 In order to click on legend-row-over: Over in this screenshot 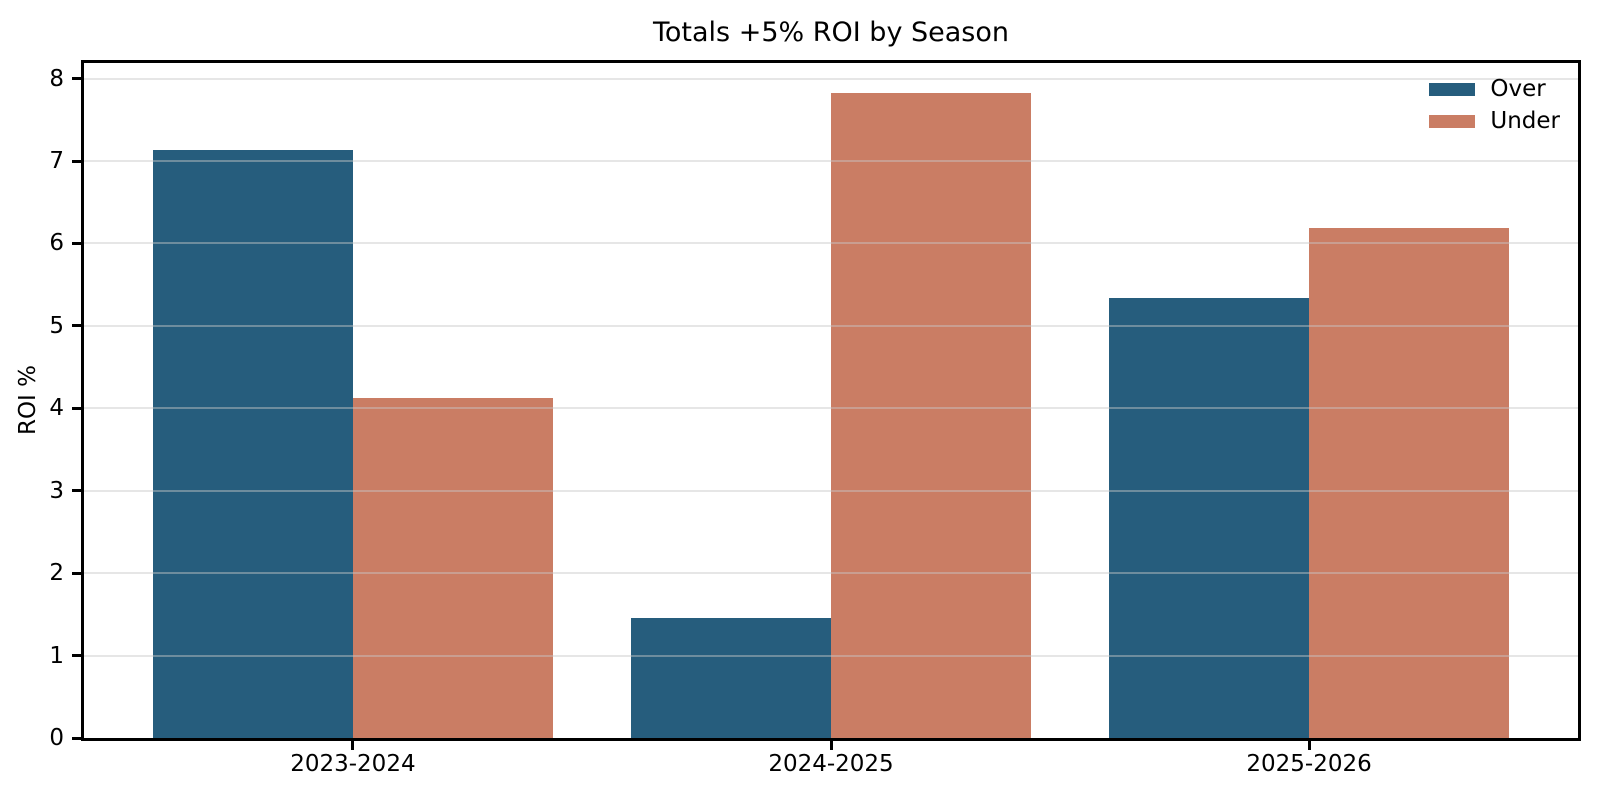, I will do `click(1494, 89)`.